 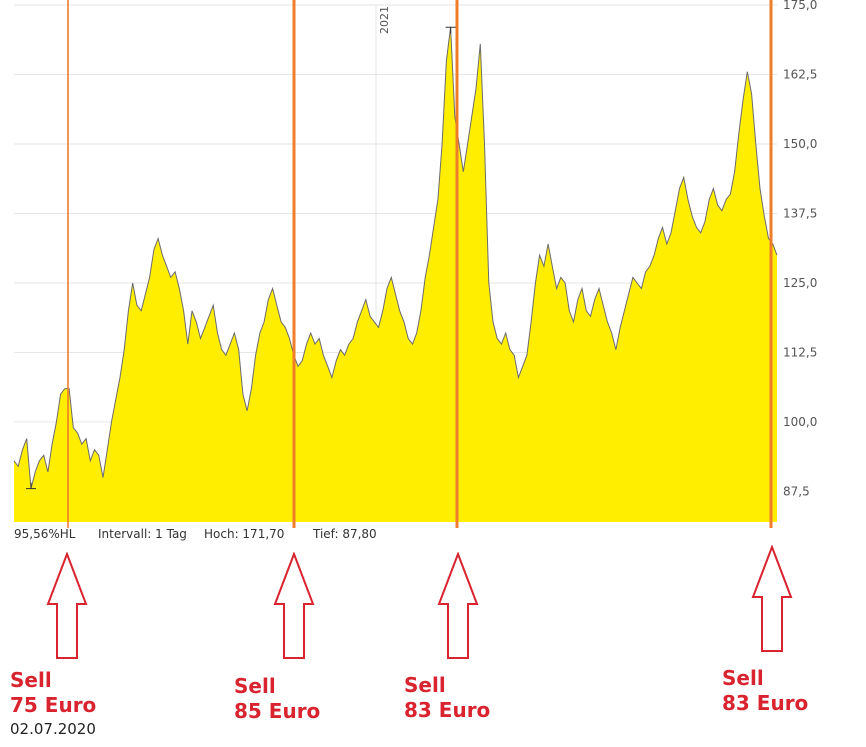 I want to click on sell-note-2-price: 85 Euro, so click(x=277, y=711).